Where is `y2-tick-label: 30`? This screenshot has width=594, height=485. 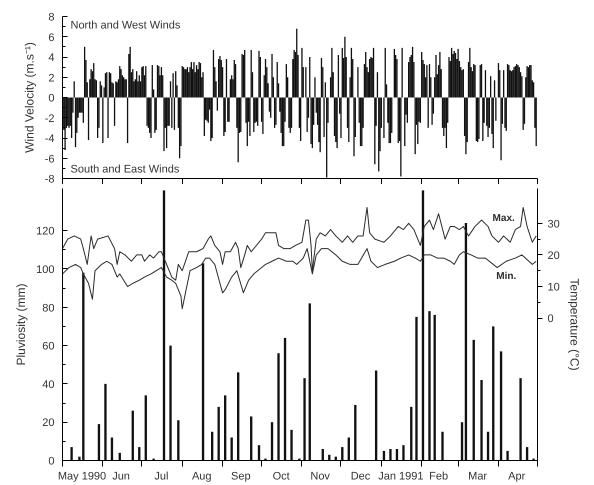
y2-tick-label: 30 is located at coordinates (554, 224).